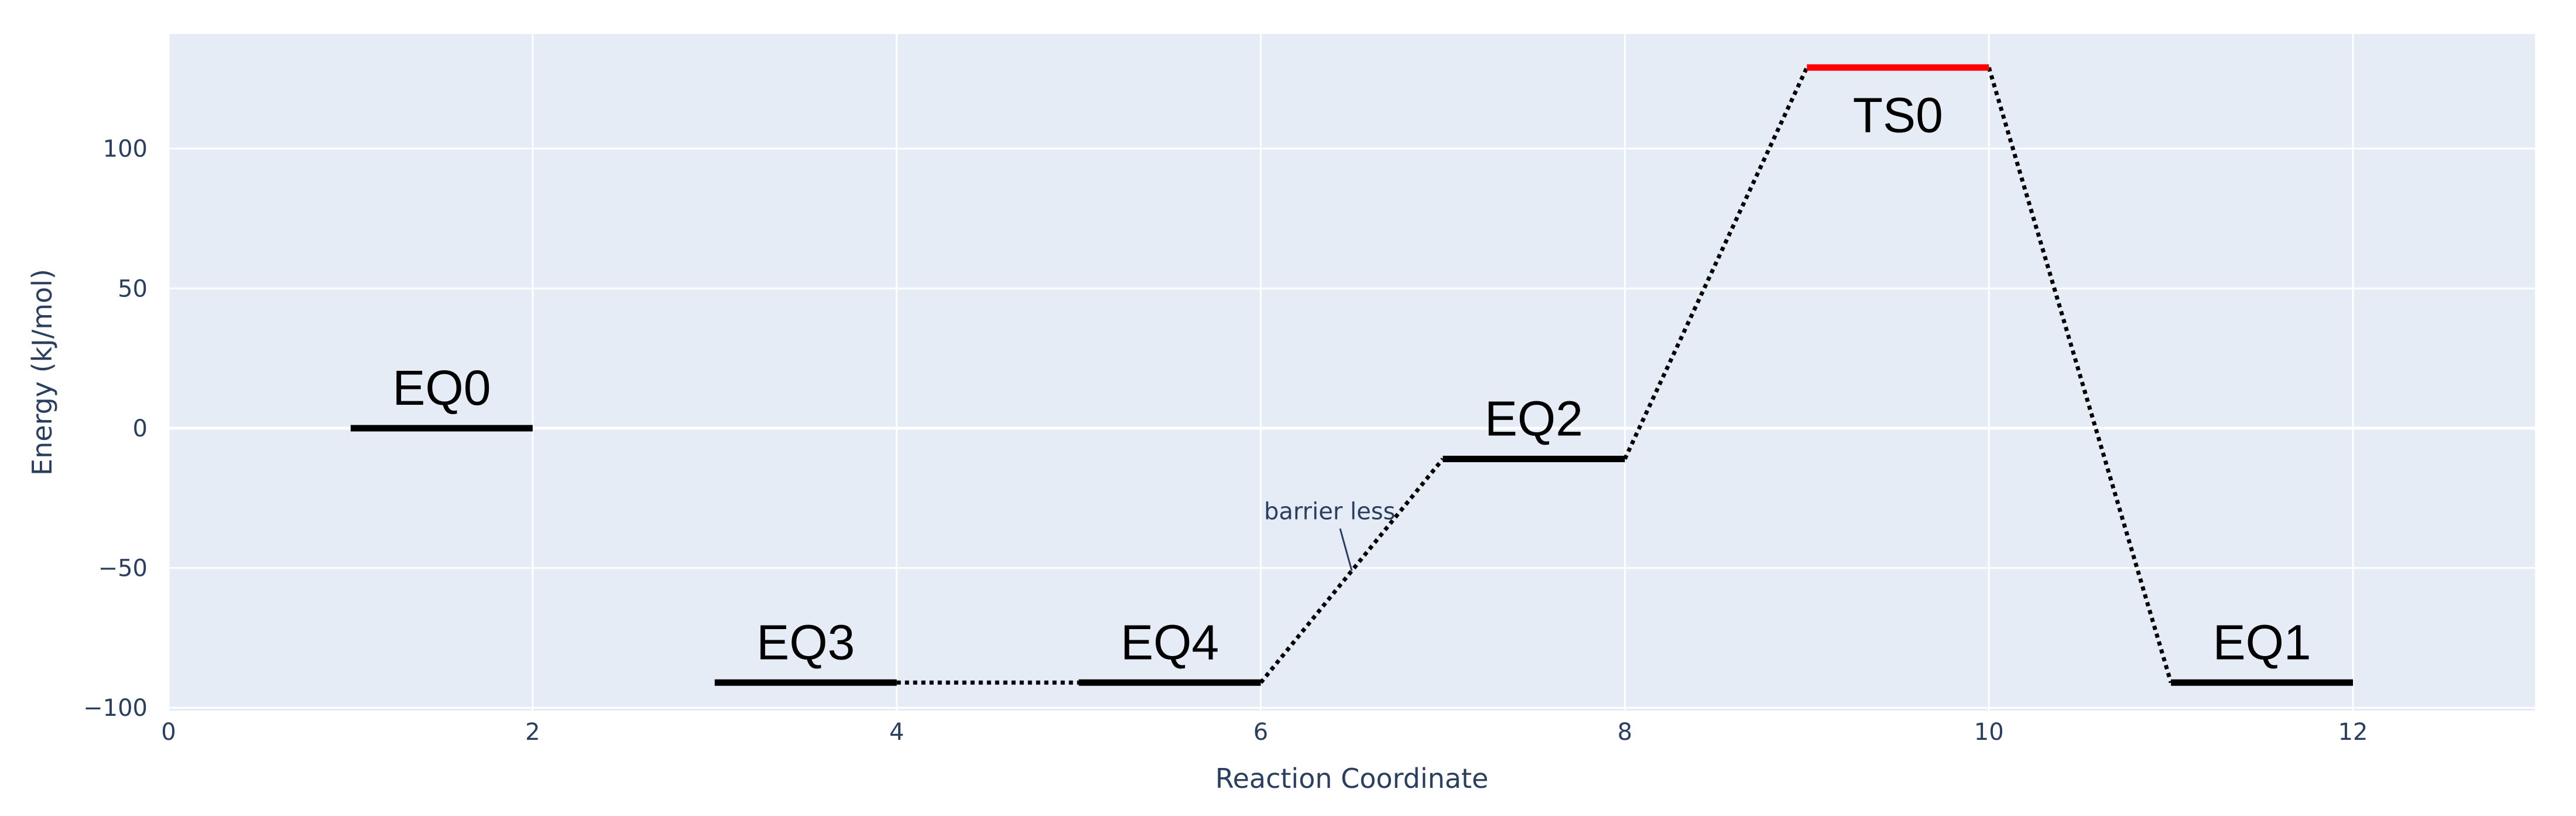 The width and height of the screenshot is (2576, 816). What do you see at coordinates (1346, 549) in the screenshot?
I see `annotation-arrow` at bounding box center [1346, 549].